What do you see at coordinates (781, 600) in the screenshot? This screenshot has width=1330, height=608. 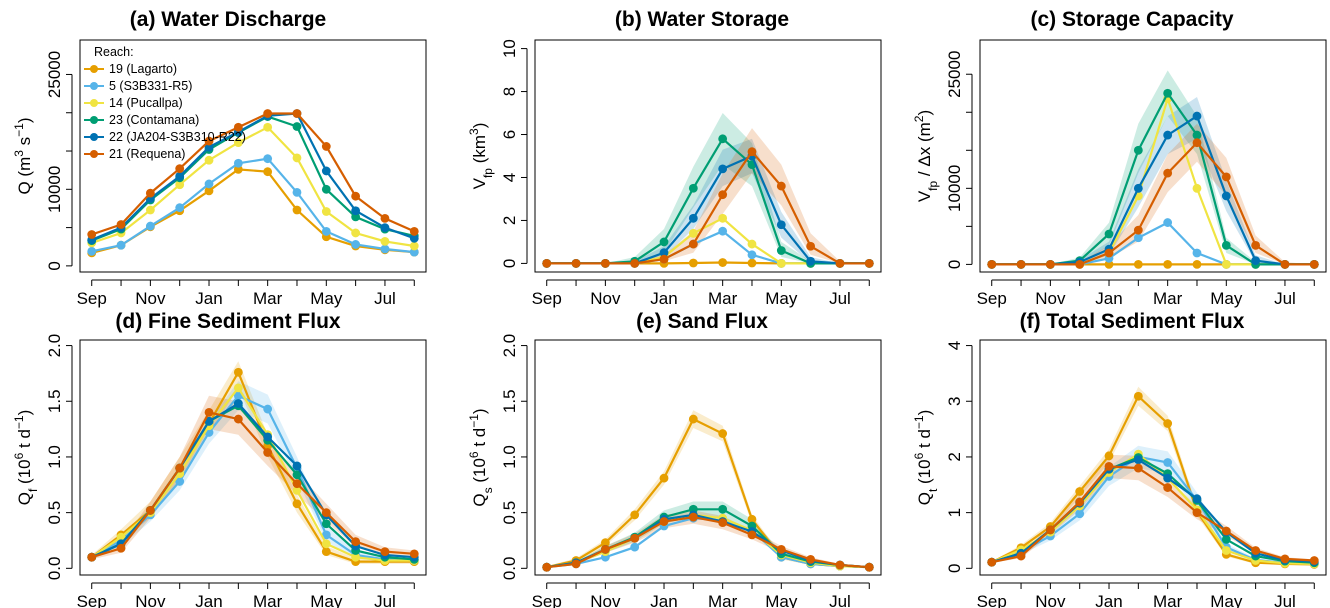 I see `x-tick-label: May` at bounding box center [781, 600].